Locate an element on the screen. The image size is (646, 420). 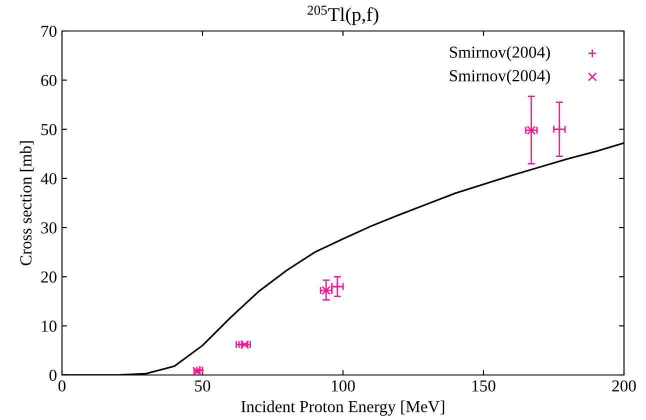
x-axis-title: Incident Proton Energy [MeV] is located at coordinates (342, 408).